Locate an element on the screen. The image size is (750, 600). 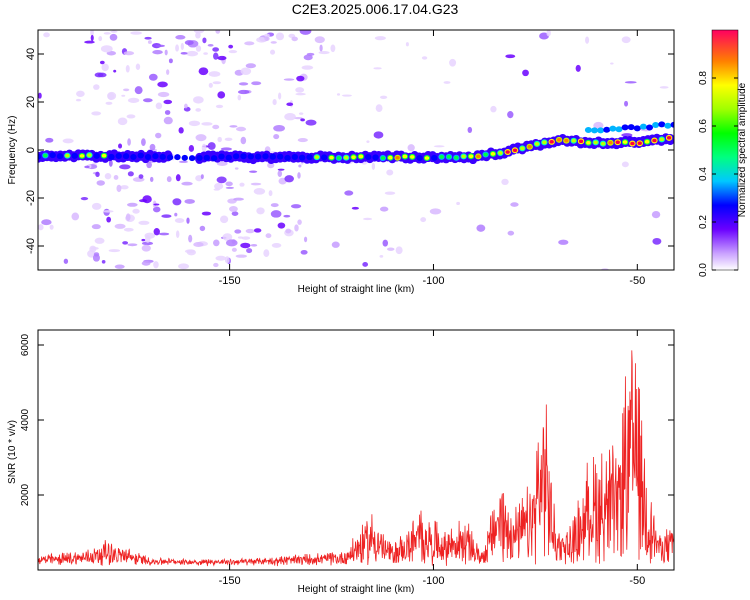
snr-y-label: SNR (10 * v/v) is located at coordinates (12, 452).